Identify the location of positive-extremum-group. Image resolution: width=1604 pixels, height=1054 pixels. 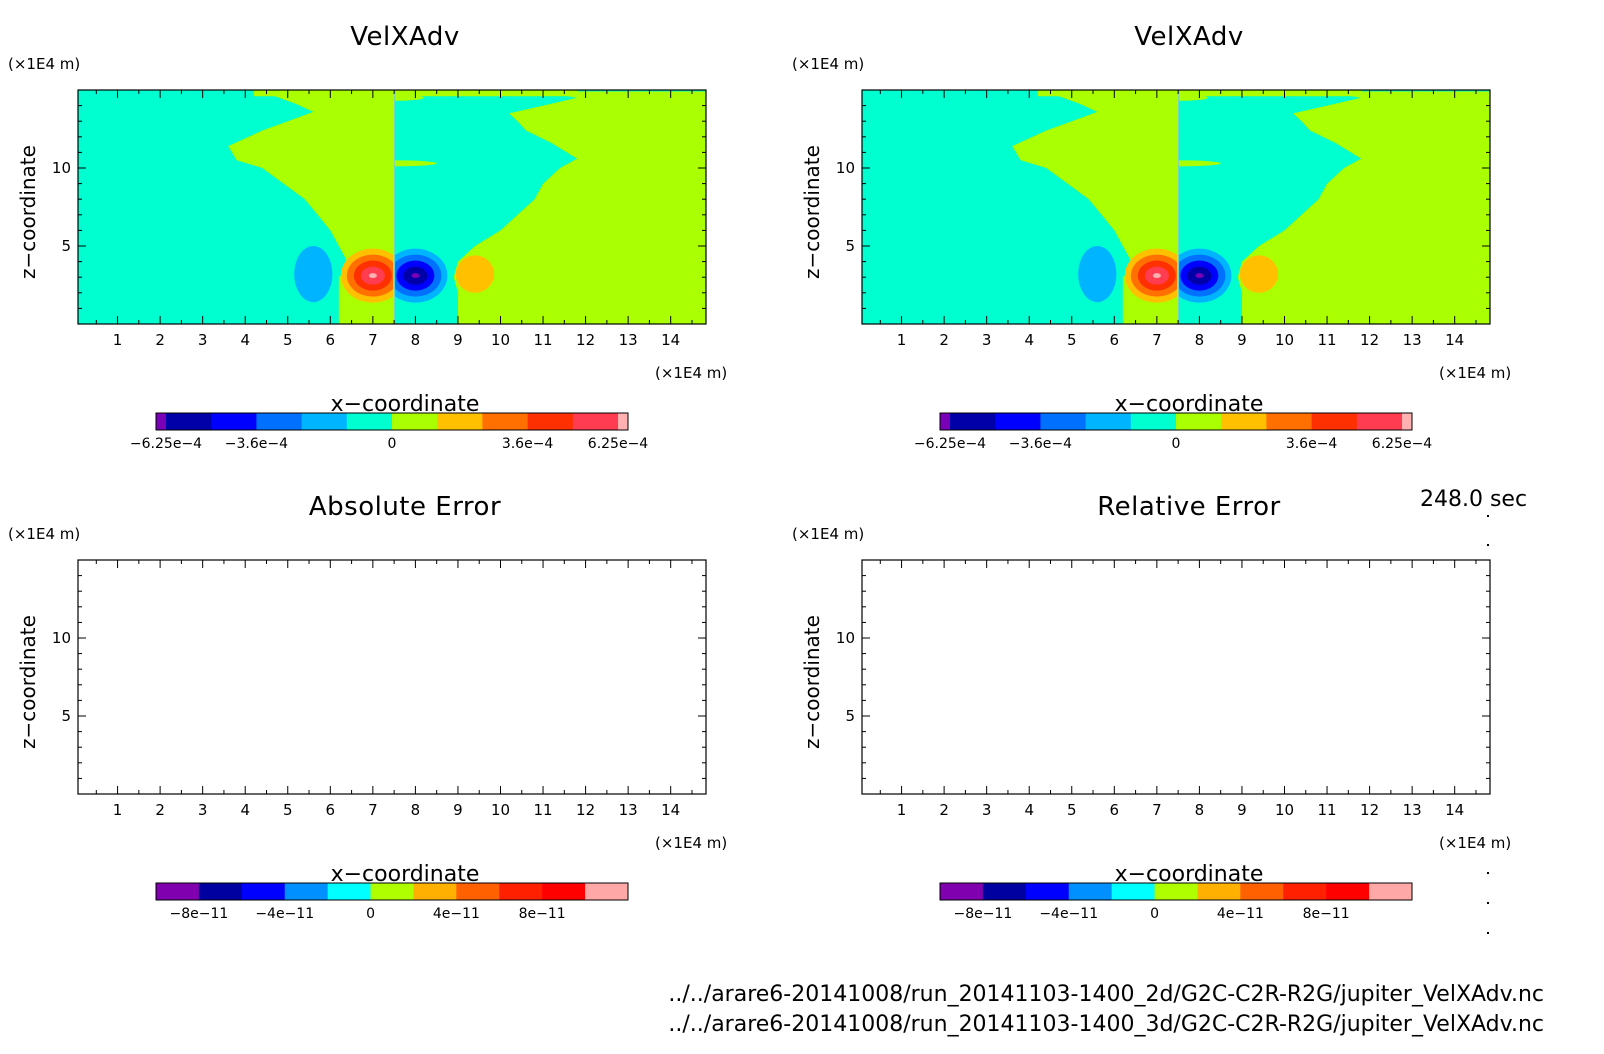
(1151, 275).